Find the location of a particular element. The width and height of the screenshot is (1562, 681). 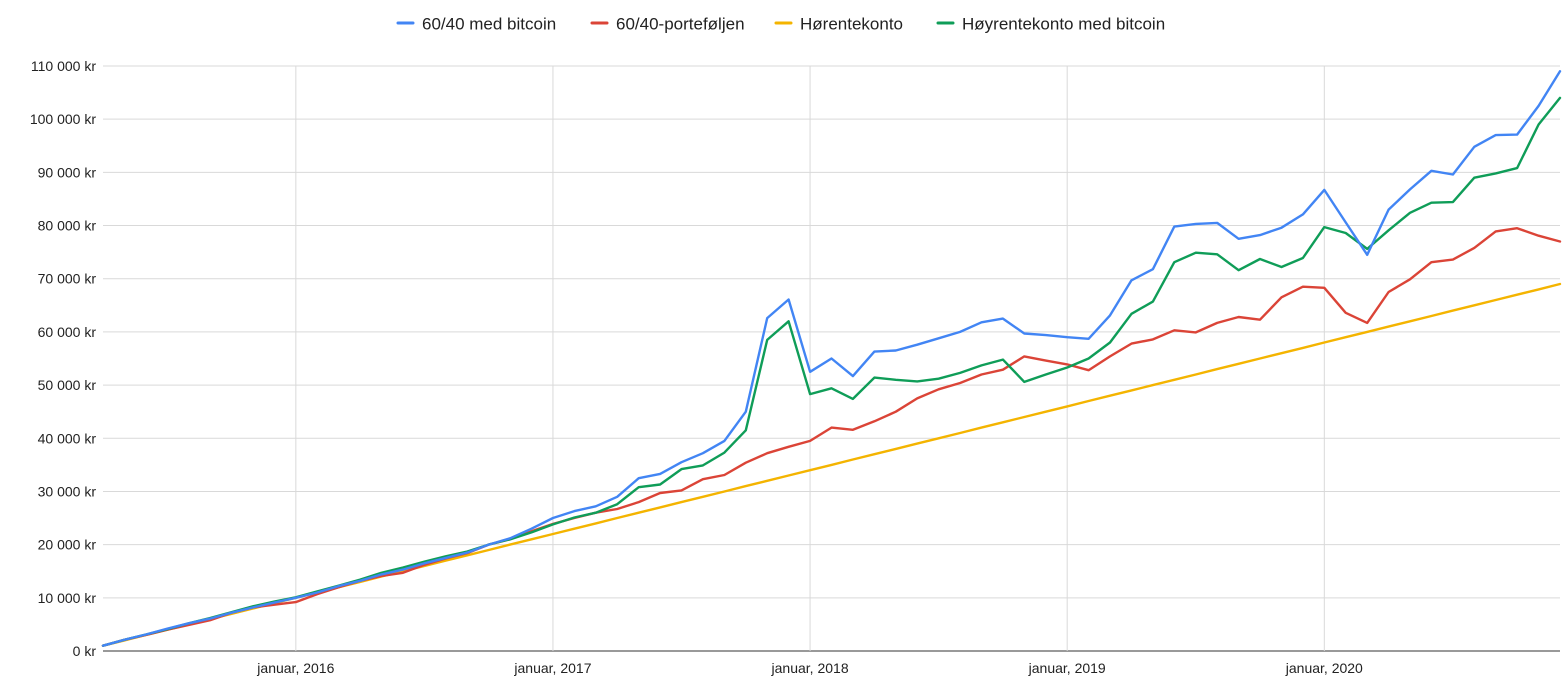

x-tick-label: januar, 2017 is located at coordinates (552, 668).